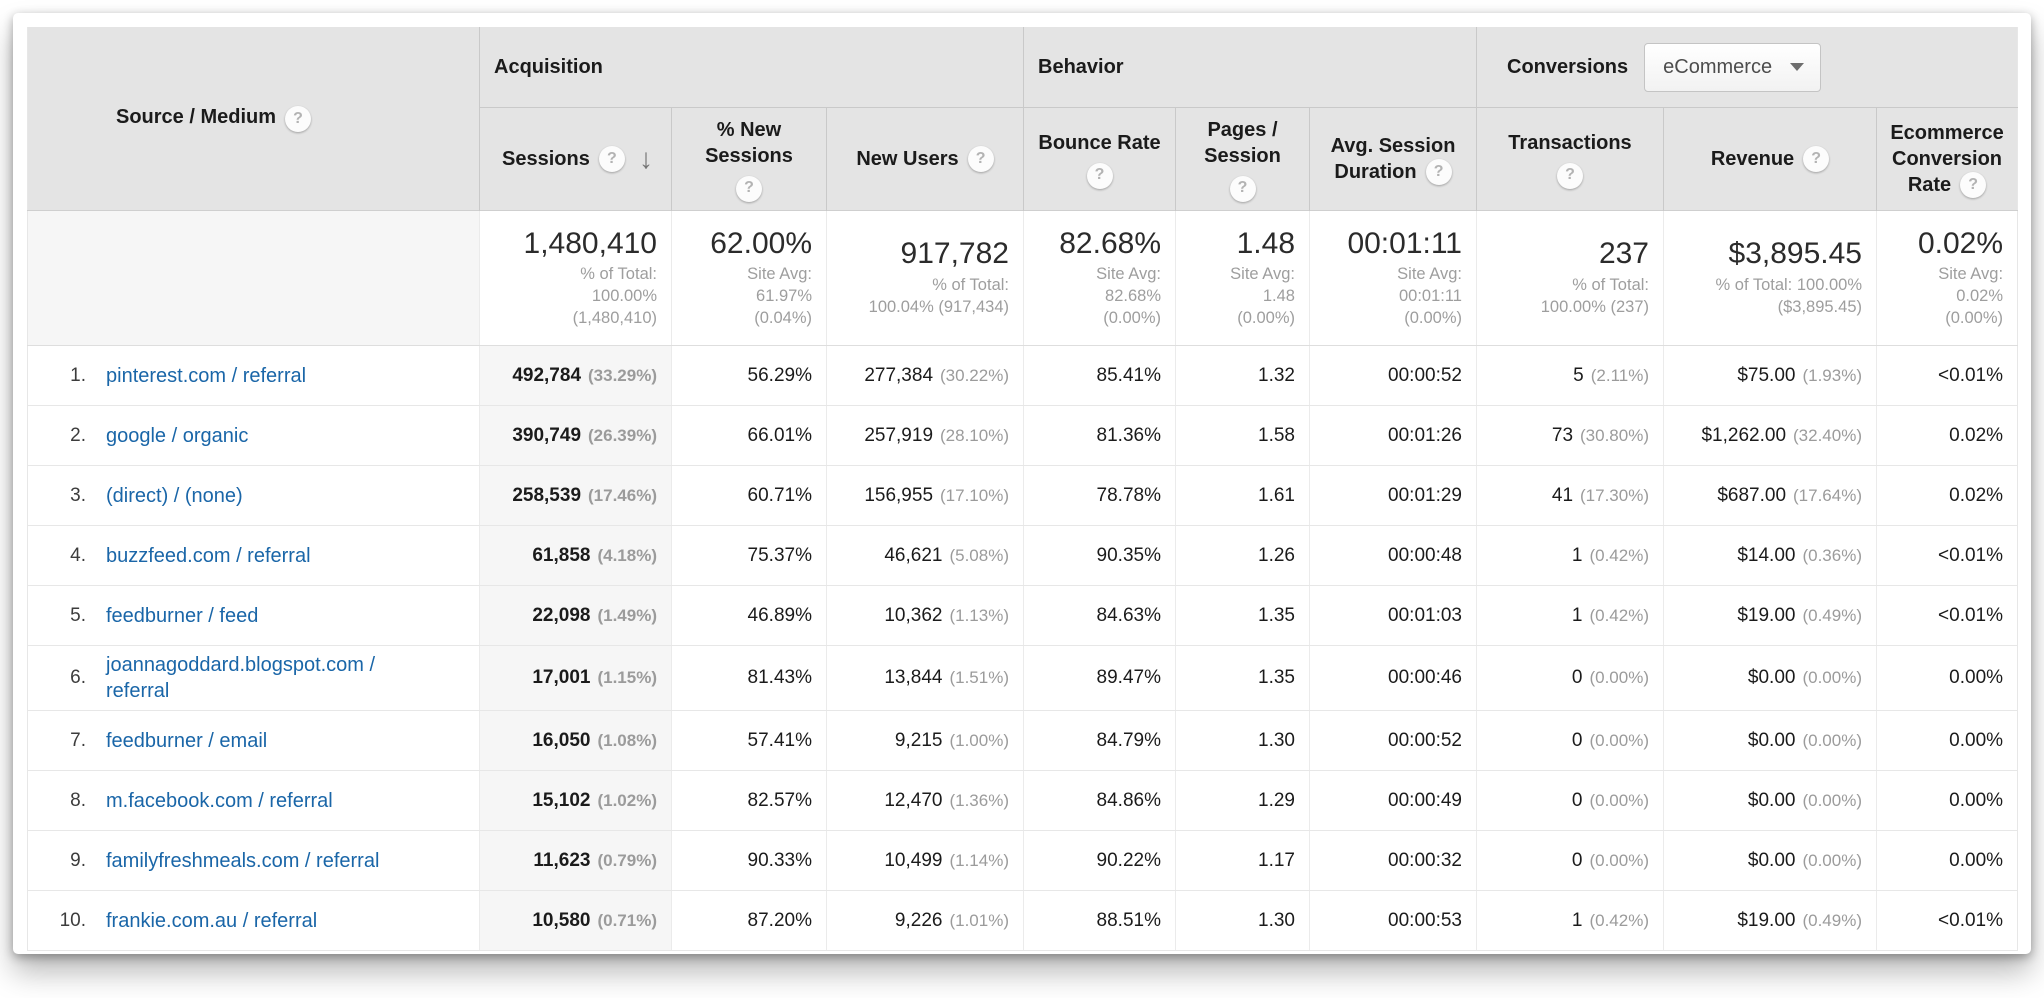 The width and height of the screenshot is (2044, 998). What do you see at coordinates (1971, 375) in the screenshot?
I see `ecr-value: <0.01%` at bounding box center [1971, 375].